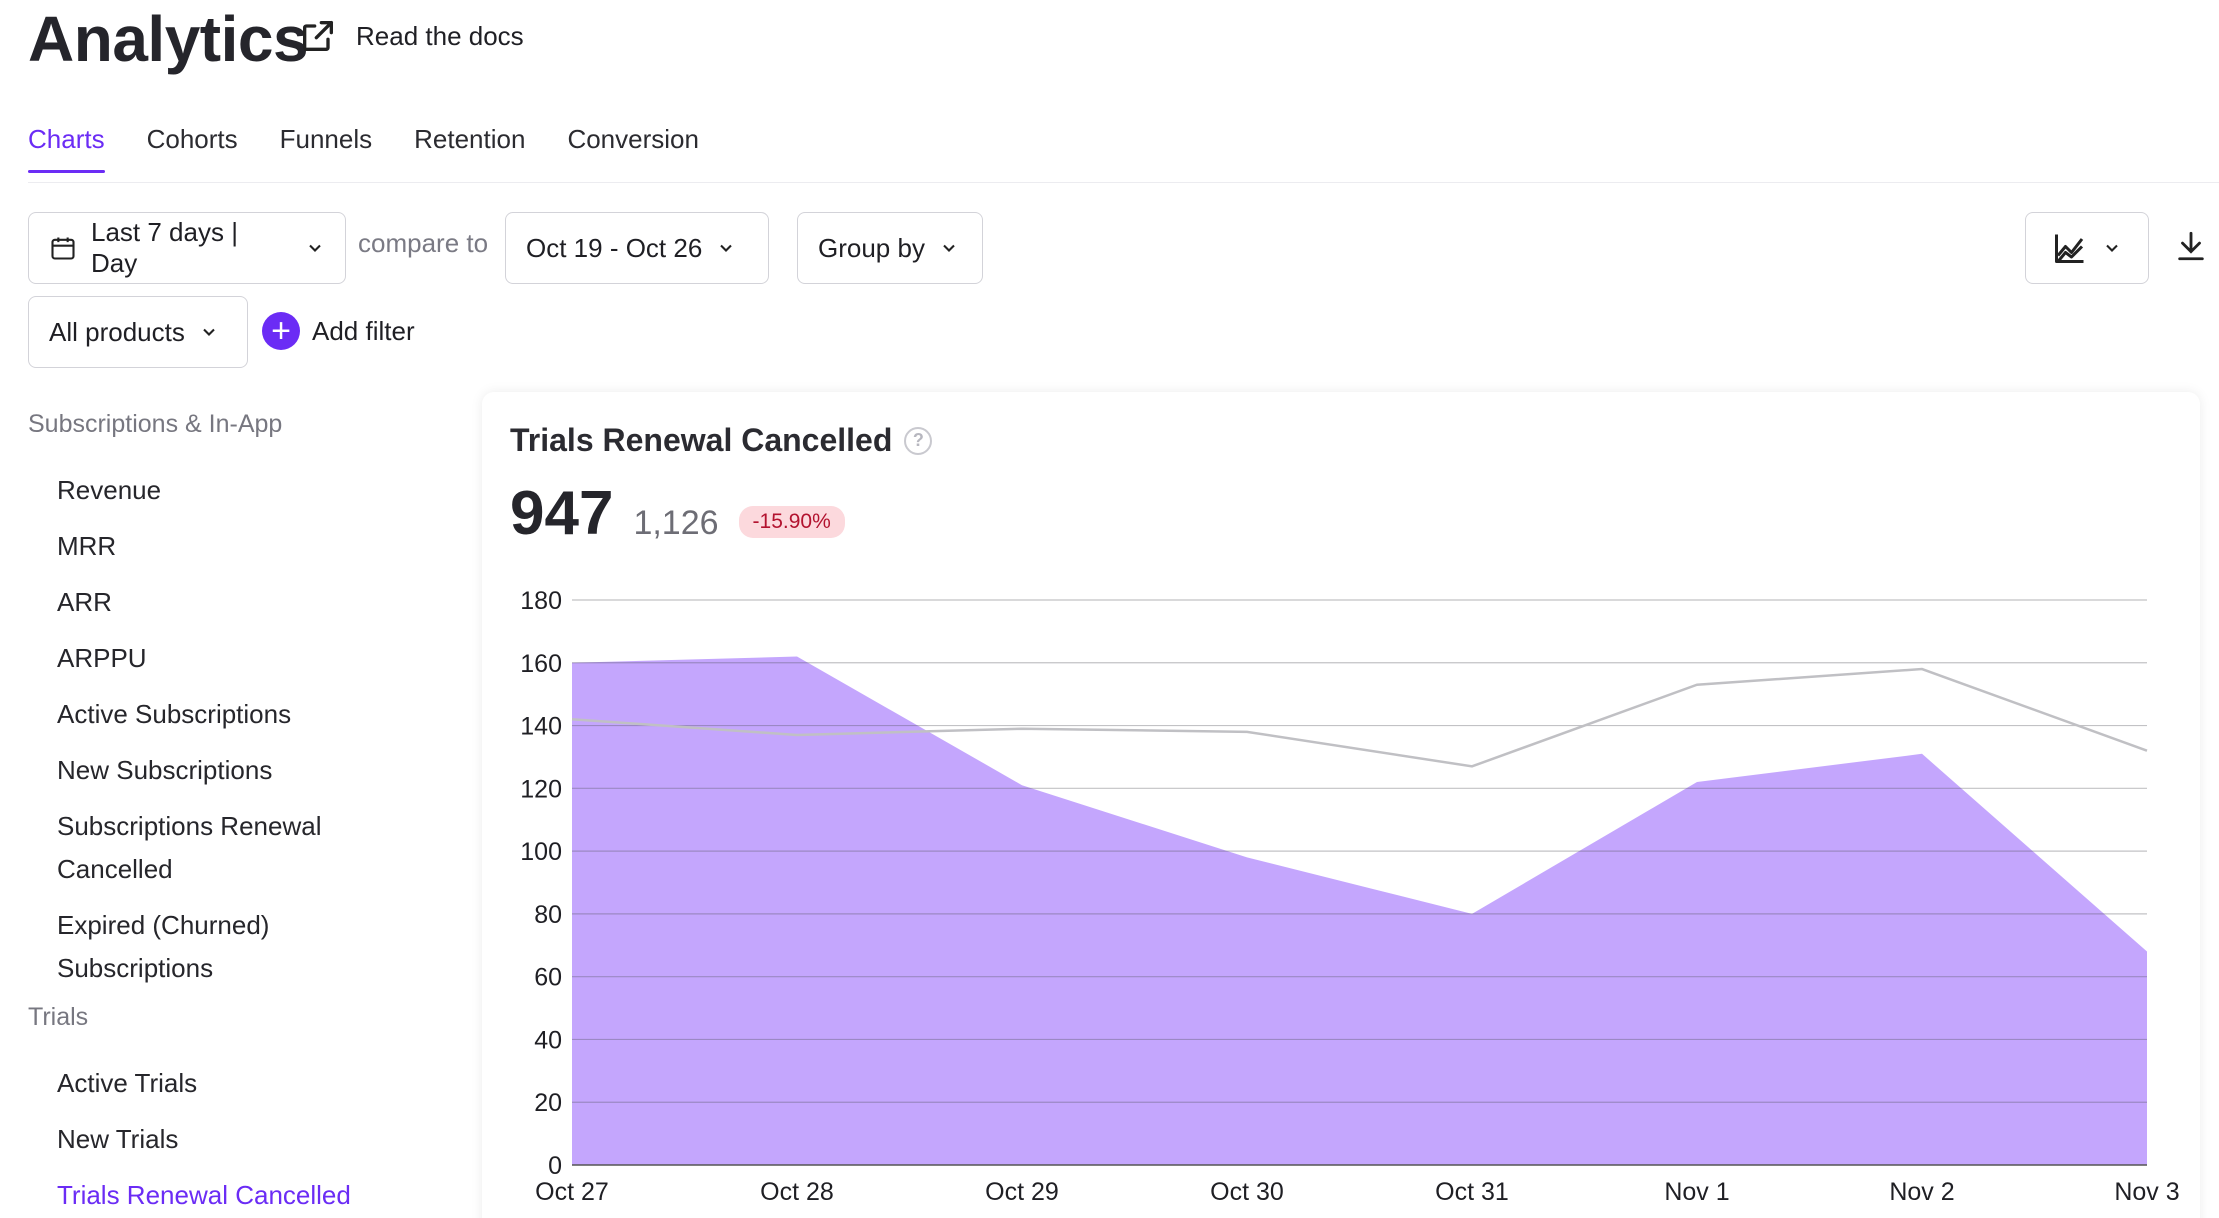  Describe the element at coordinates (423, 243) in the screenshot. I see `compare-label: compare to` at that location.